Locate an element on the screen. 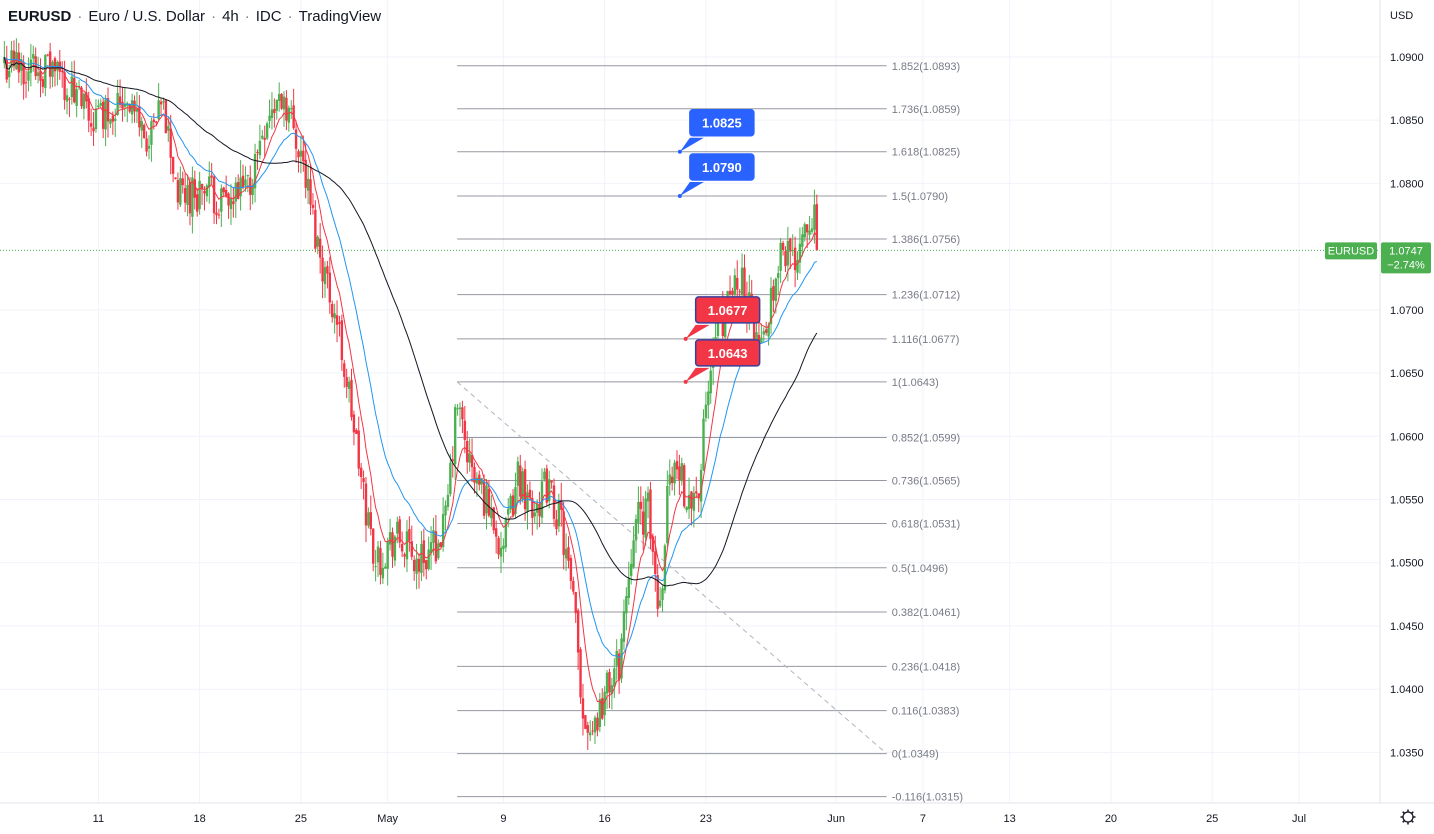  fib-level-label: 1(1.0643) is located at coordinates (915, 383).